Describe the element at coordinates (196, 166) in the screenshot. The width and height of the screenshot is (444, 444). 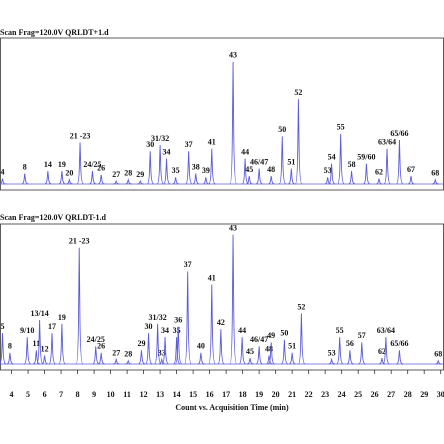
I see `peak-label: 38` at that location.